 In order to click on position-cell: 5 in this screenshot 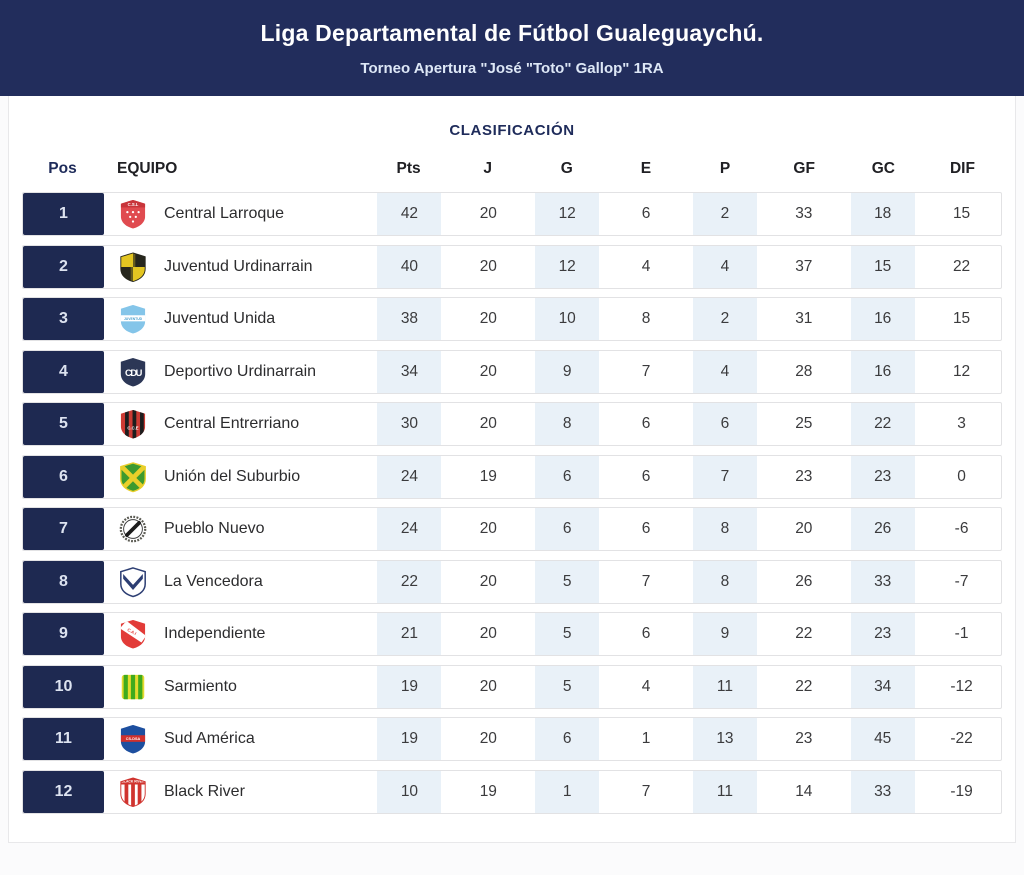, I will do `click(63, 424)`.